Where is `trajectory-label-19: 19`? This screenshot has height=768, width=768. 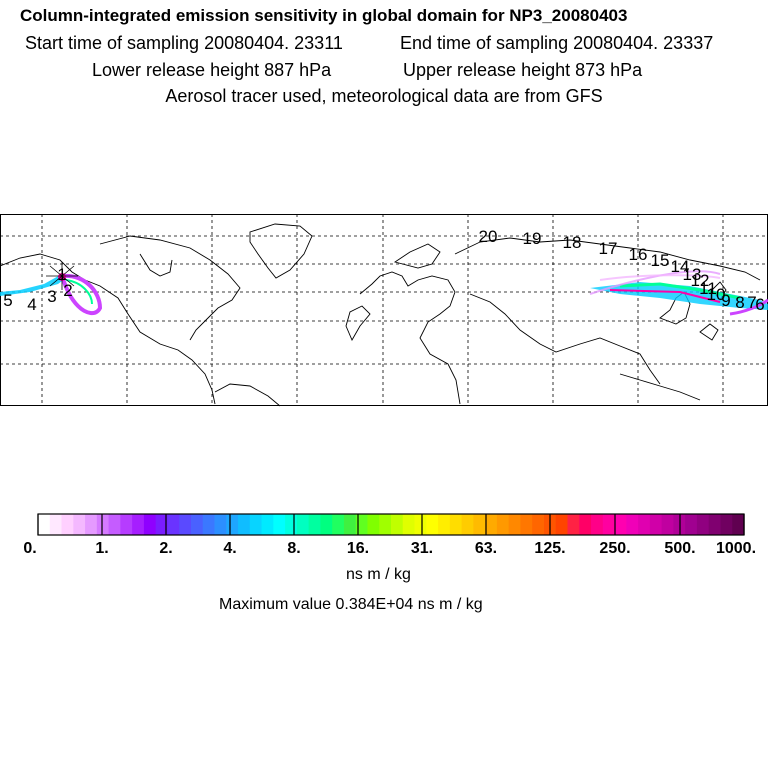
trajectory-label-19: 19 is located at coordinates (532, 238).